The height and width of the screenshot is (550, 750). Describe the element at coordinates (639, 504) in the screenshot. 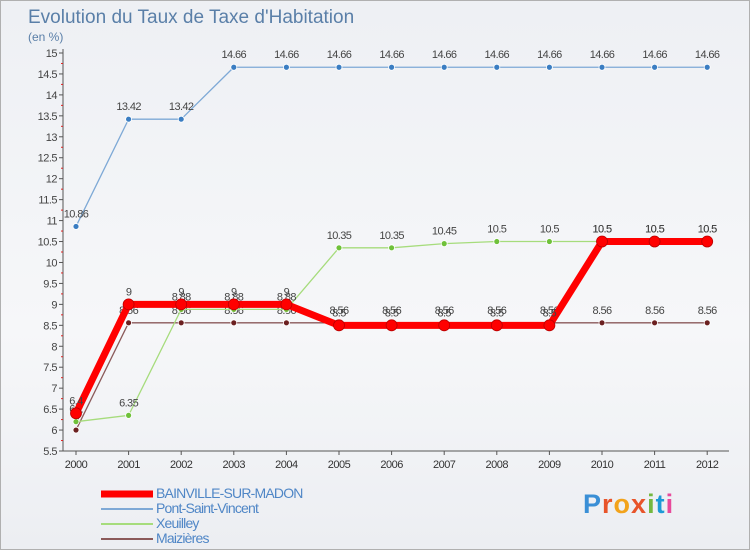

I see `logo-letter: x` at that location.